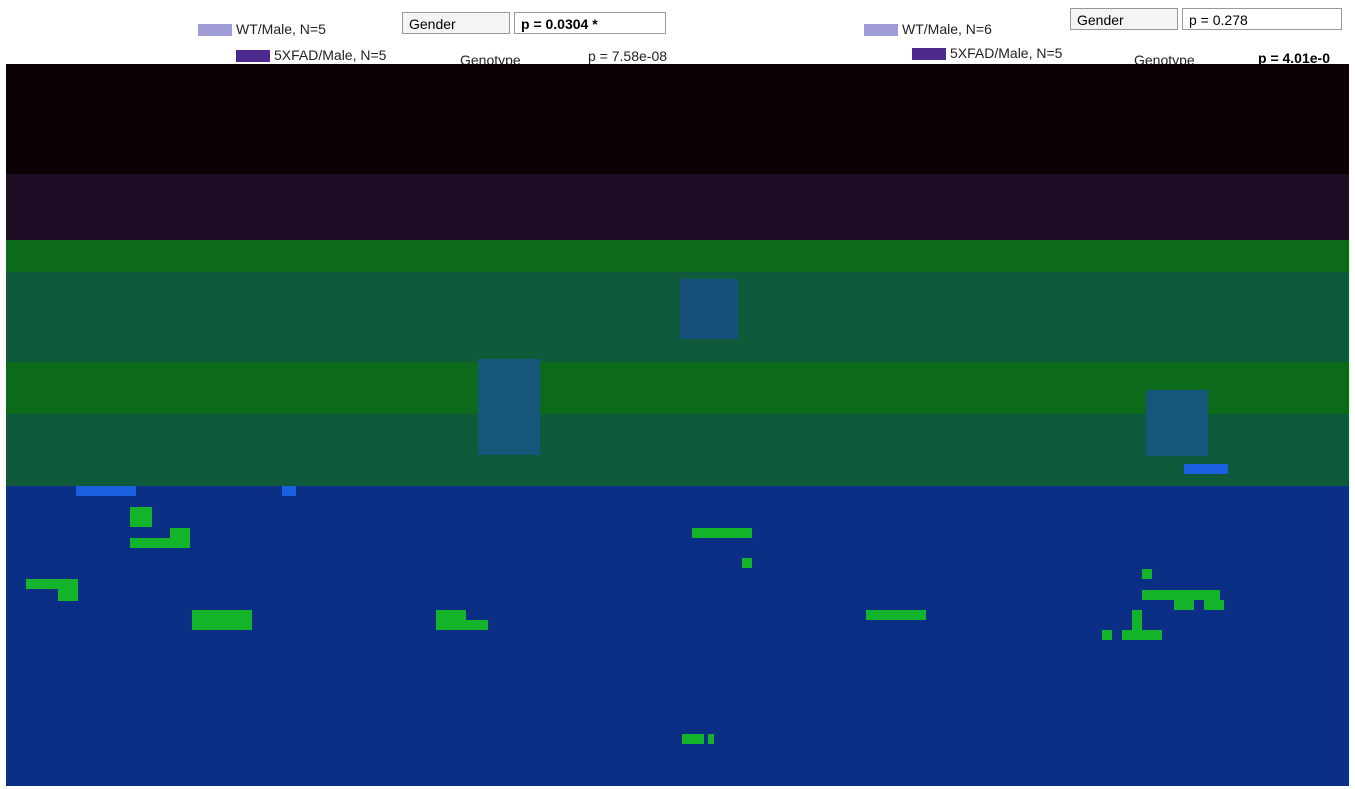 The image size is (1355, 789). I want to click on p-value-genotype: p = 4.01e-0, so click(1304, 58).